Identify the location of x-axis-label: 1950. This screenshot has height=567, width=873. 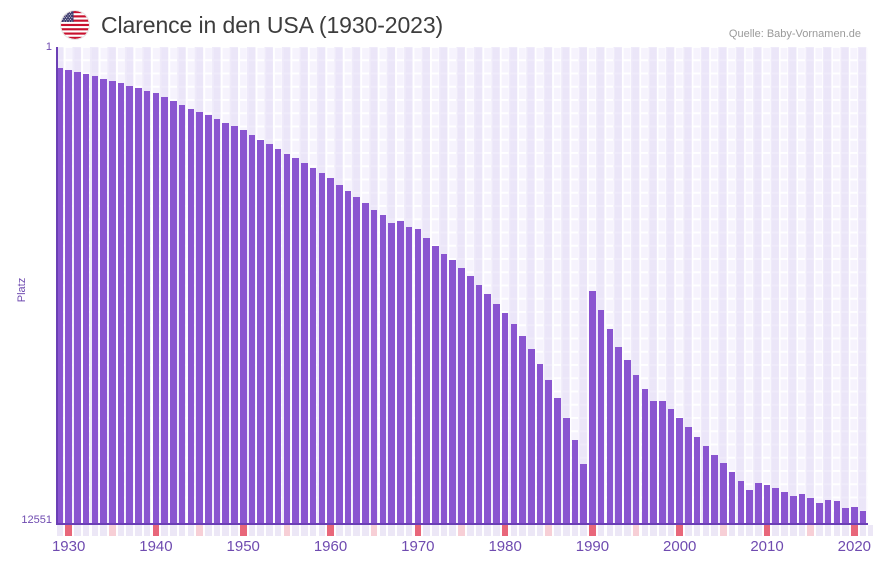
(243, 546).